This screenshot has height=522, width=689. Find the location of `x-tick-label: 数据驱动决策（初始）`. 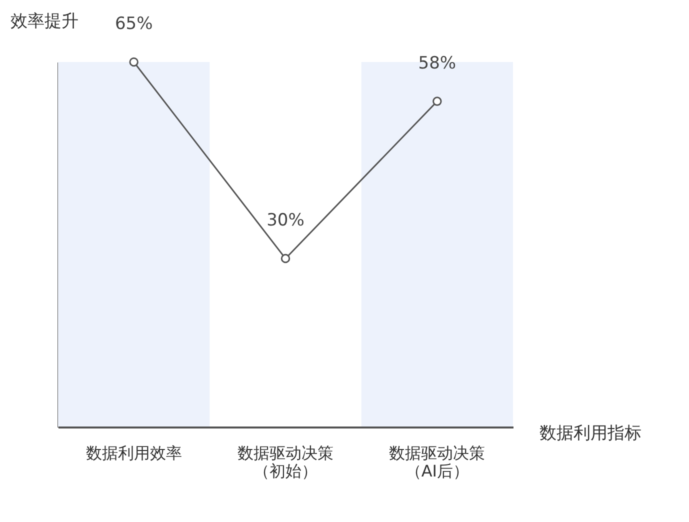

x-tick-label: 数据驱动决策（初始） is located at coordinates (286, 462).